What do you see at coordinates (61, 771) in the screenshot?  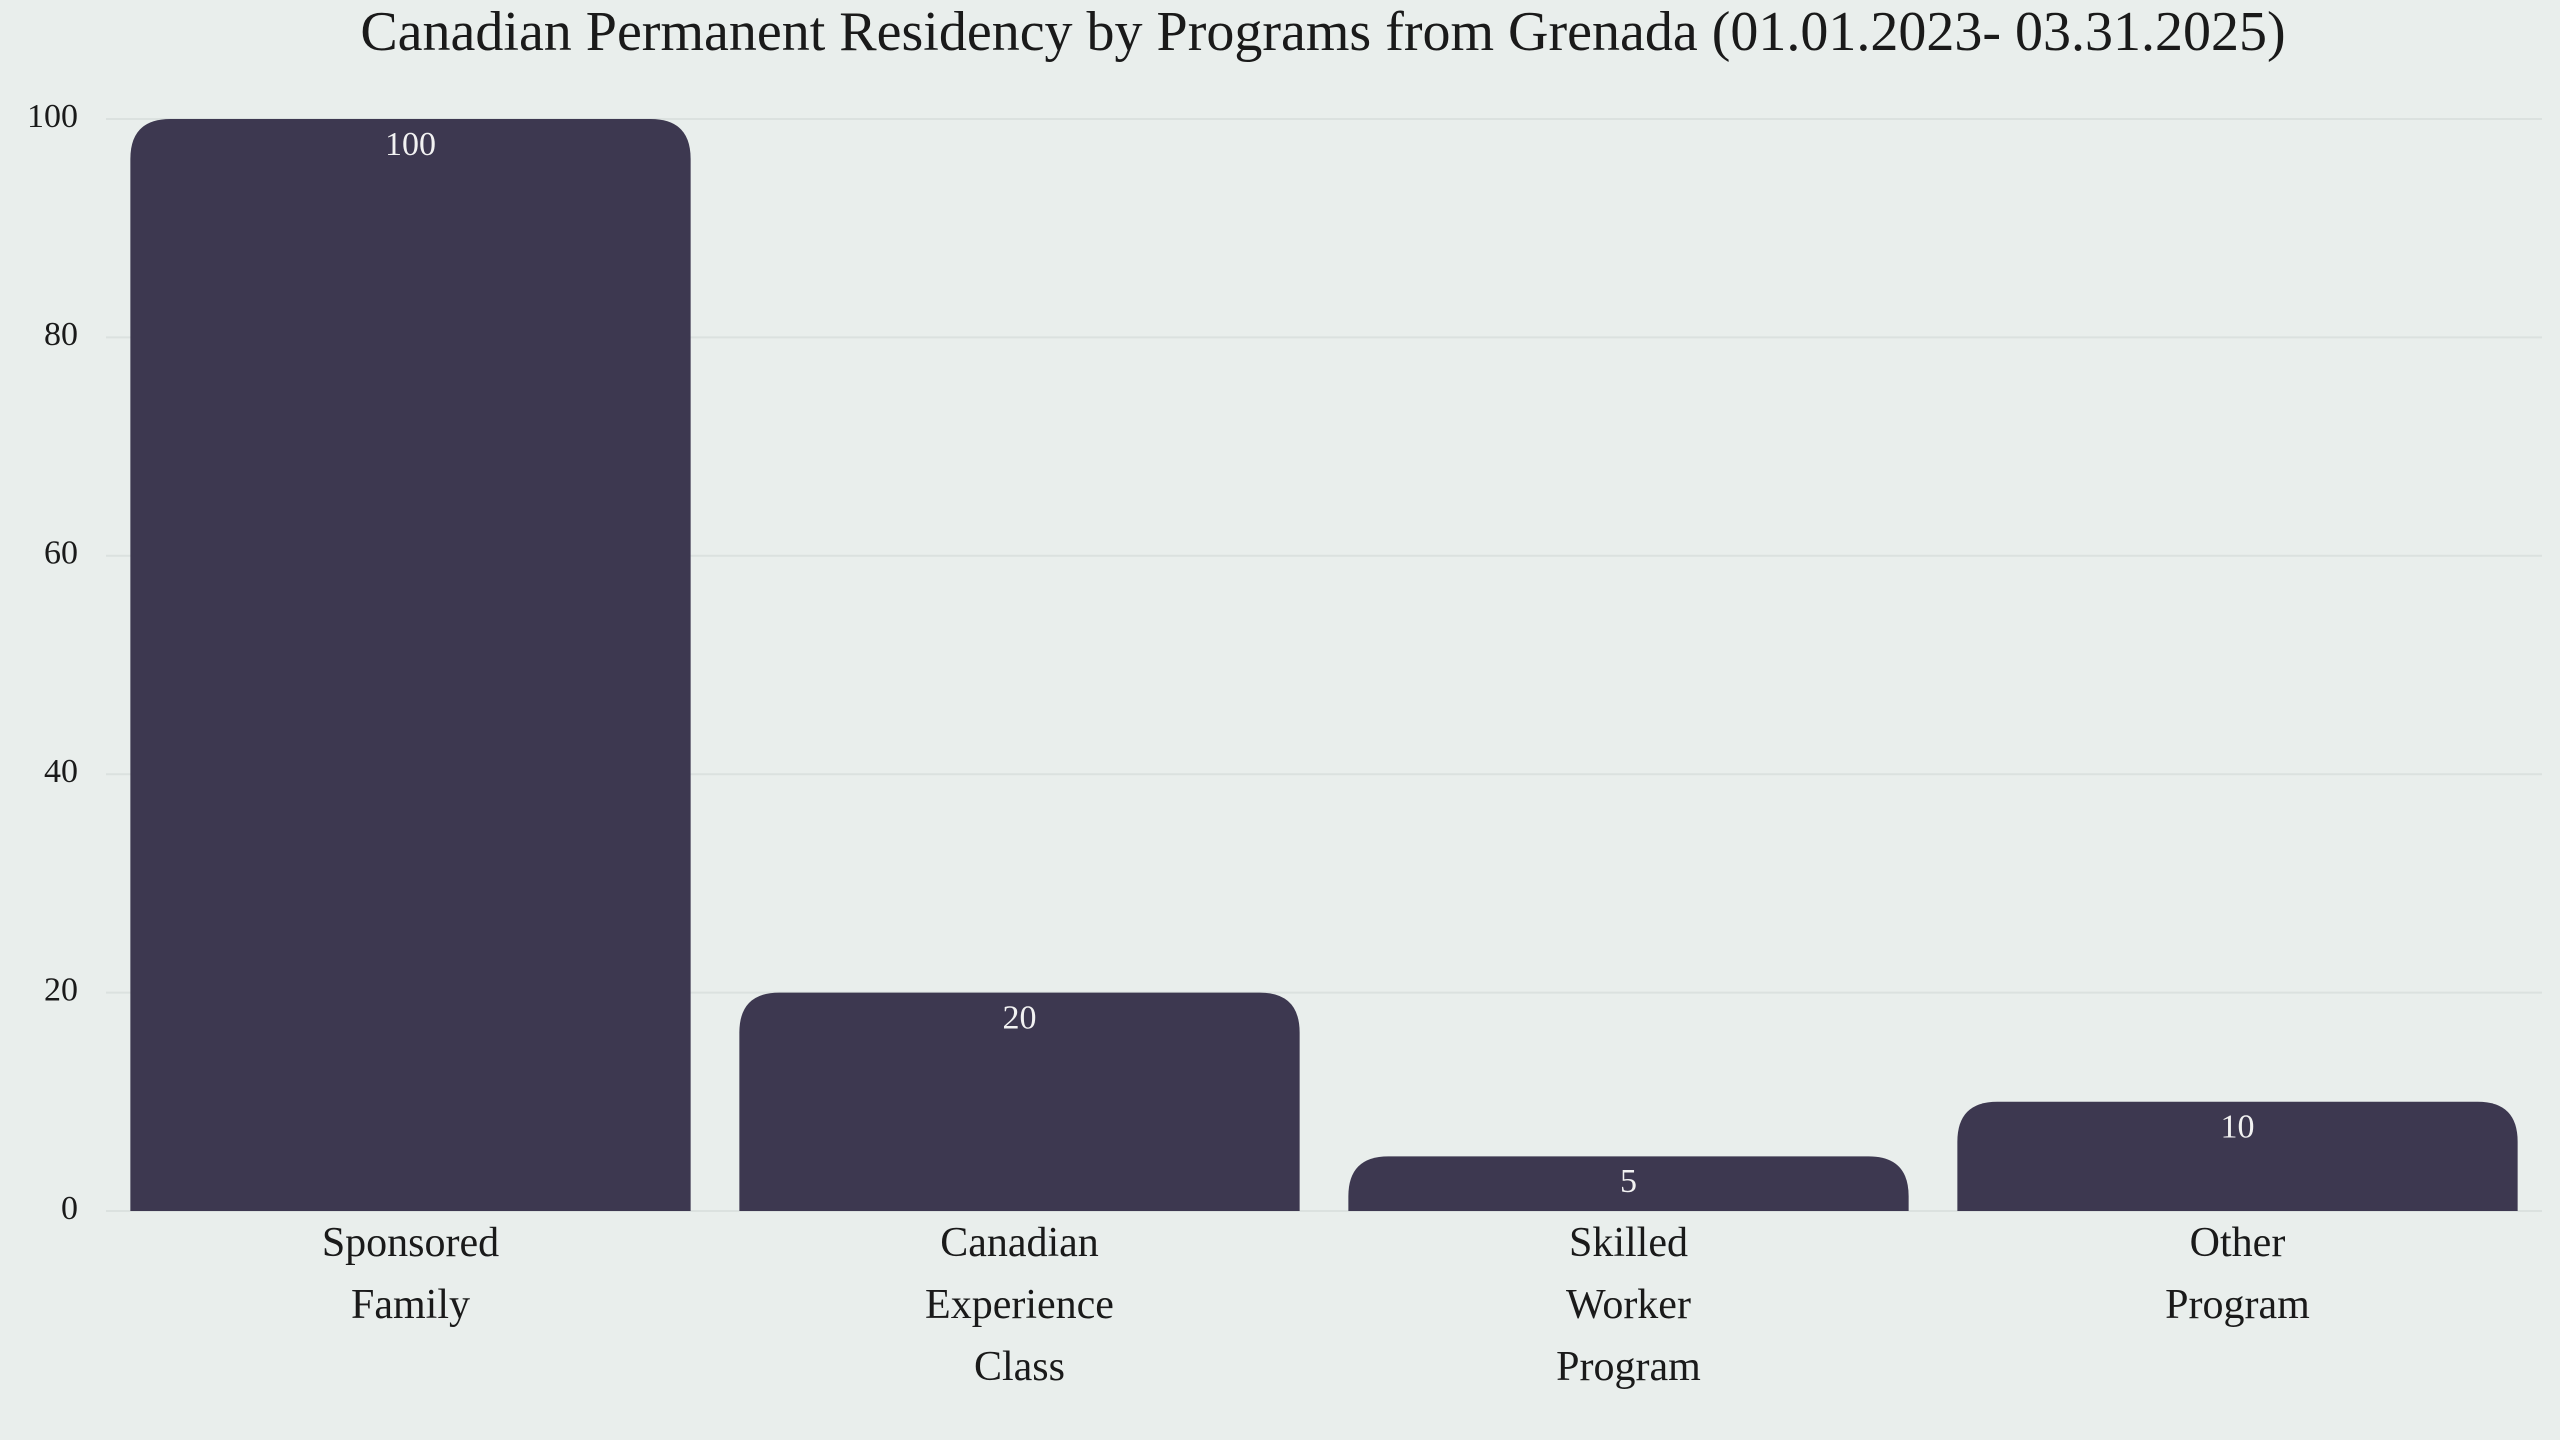 I see `y-tick-label: 40` at bounding box center [61, 771].